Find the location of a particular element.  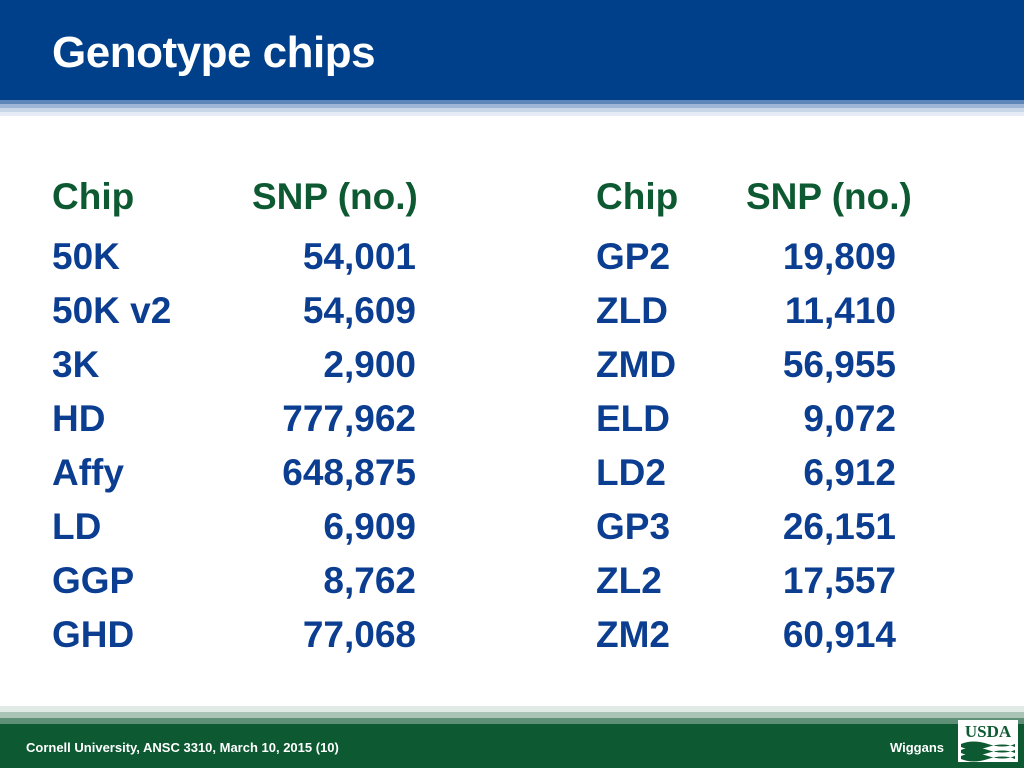

chip-name: 50K is located at coordinates (86, 256).